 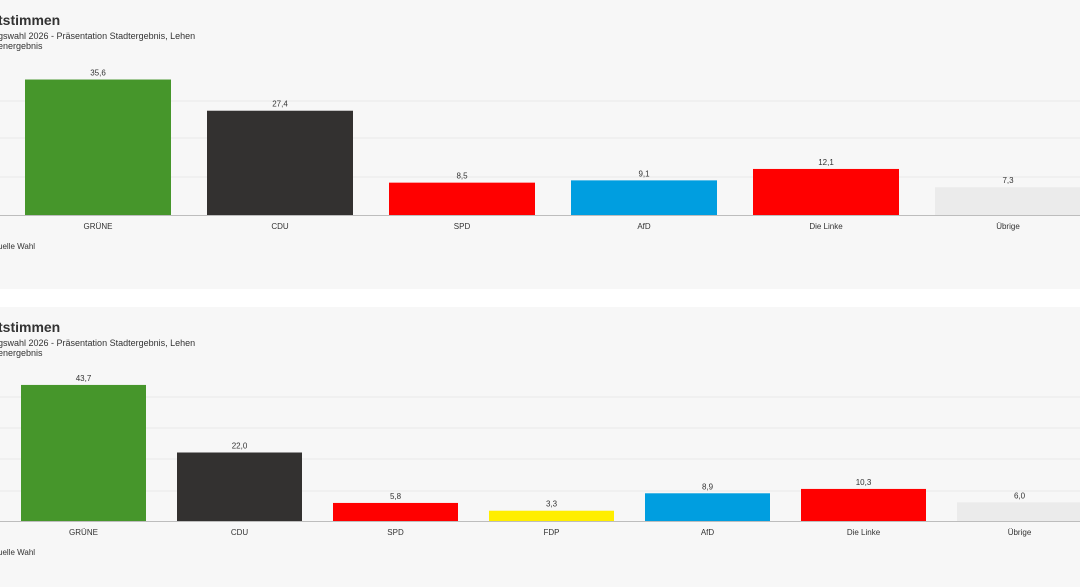 I want to click on data-label: 6,0, so click(x=1020, y=495).